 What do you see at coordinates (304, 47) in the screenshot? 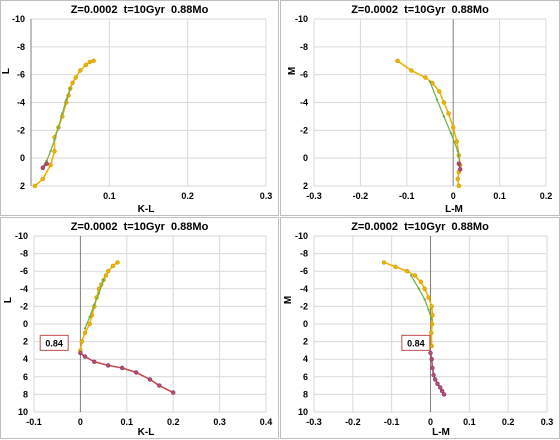
I see `y-tick-label: -8` at bounding box center [304, 47].